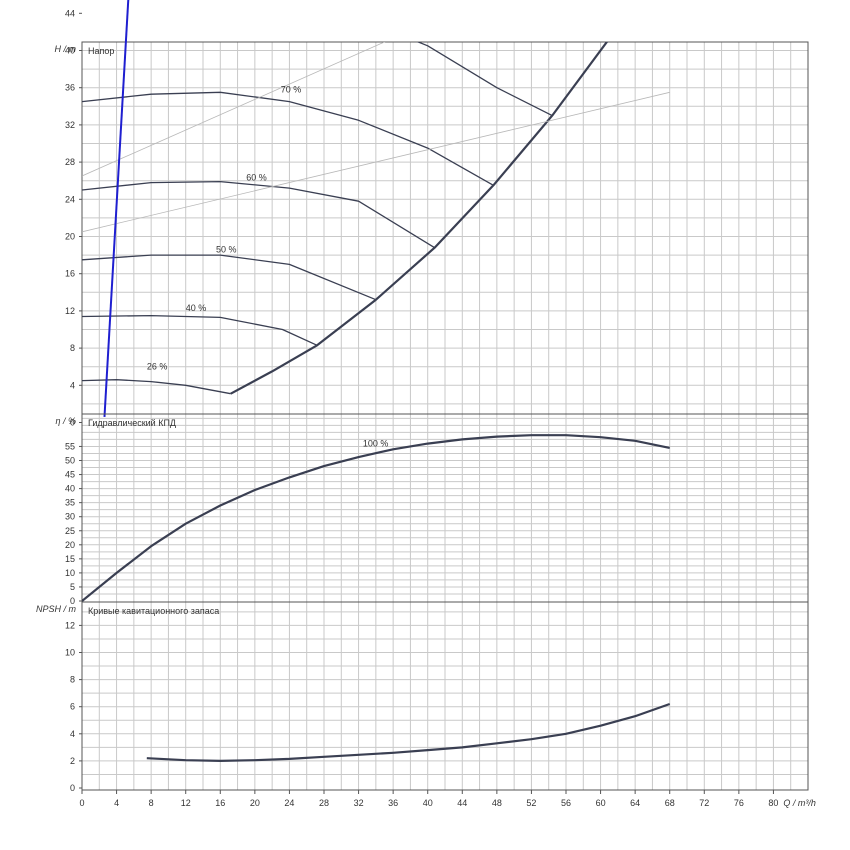  I want to click on x-tick-label: 20, so click(255, 803).